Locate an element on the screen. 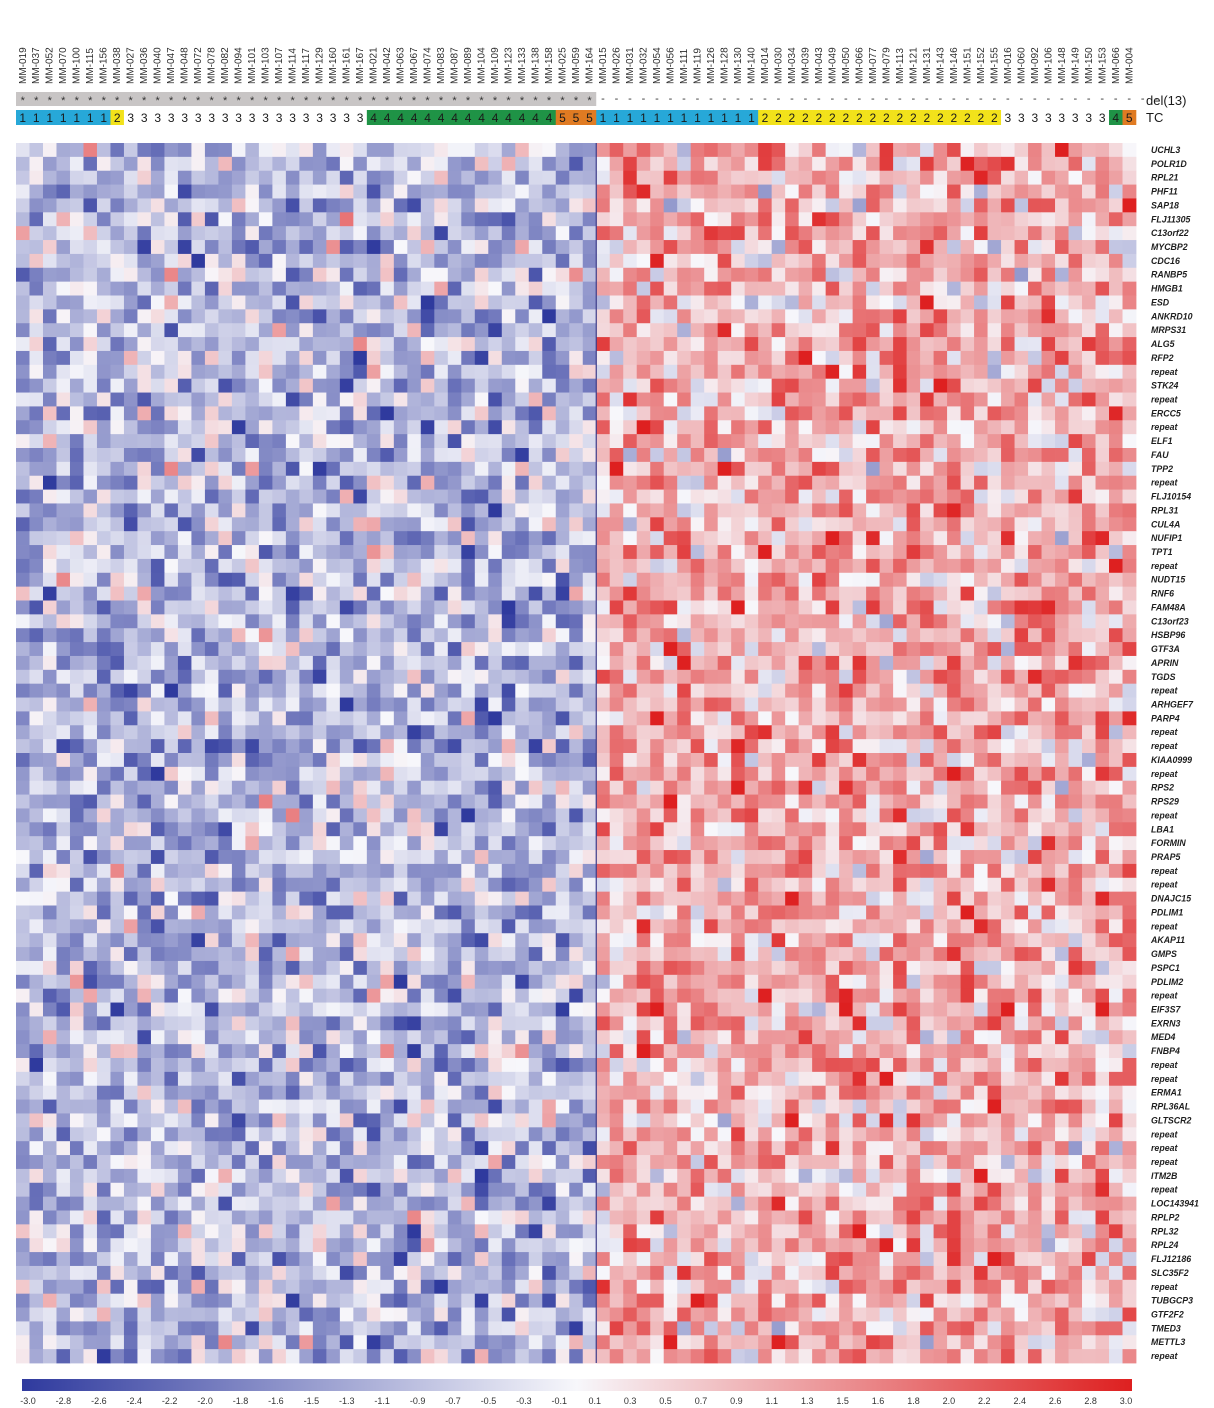  sample-label: MM-043 is located at coordinates (819, 65).